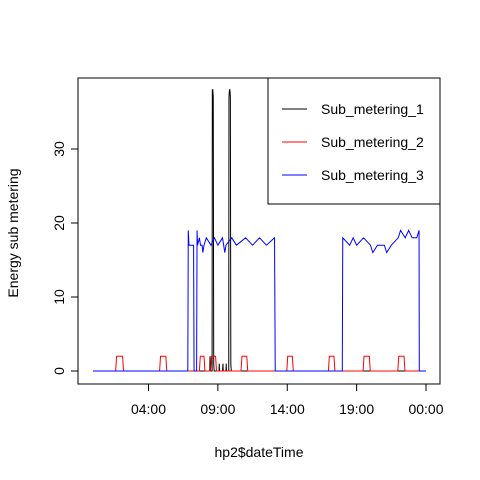 The image size is (480, 480). Describe the element at coordinates (372, 175) in the screenshot. I see `legend-label: Sub_metering_3` at that location.